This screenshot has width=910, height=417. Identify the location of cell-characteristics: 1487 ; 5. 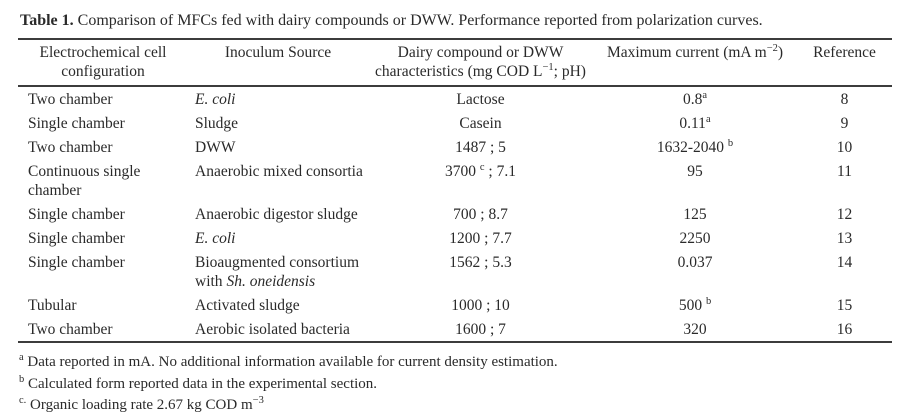
(480, 147).